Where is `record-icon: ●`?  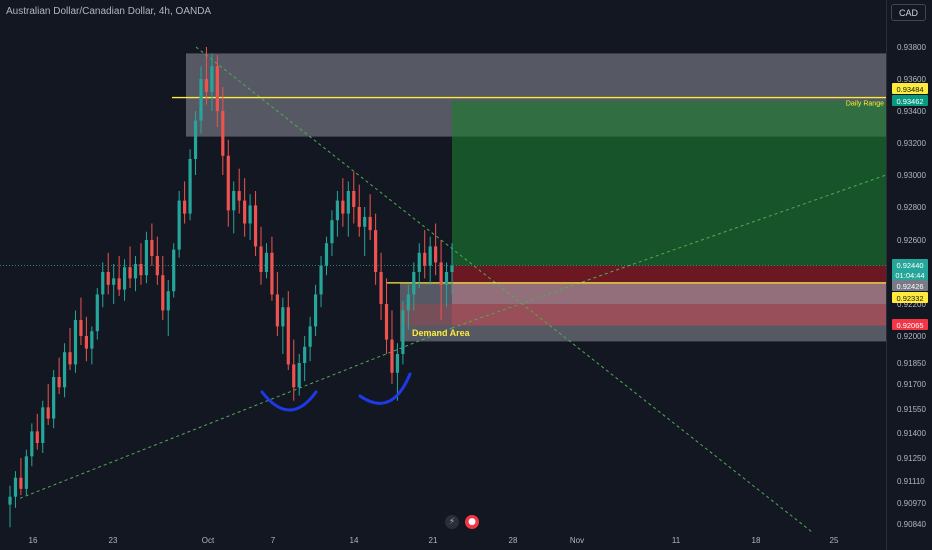 record-icon: ● is located at coordinates (472, 522).